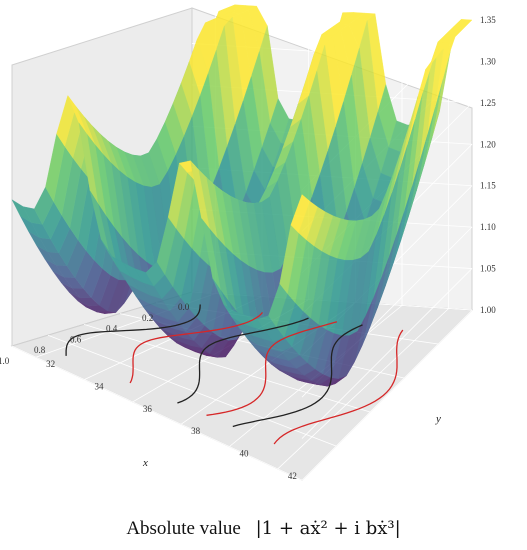 This screenshot has width=527, height=550. I want to click on x-axis-label: x, so click(145, 463).